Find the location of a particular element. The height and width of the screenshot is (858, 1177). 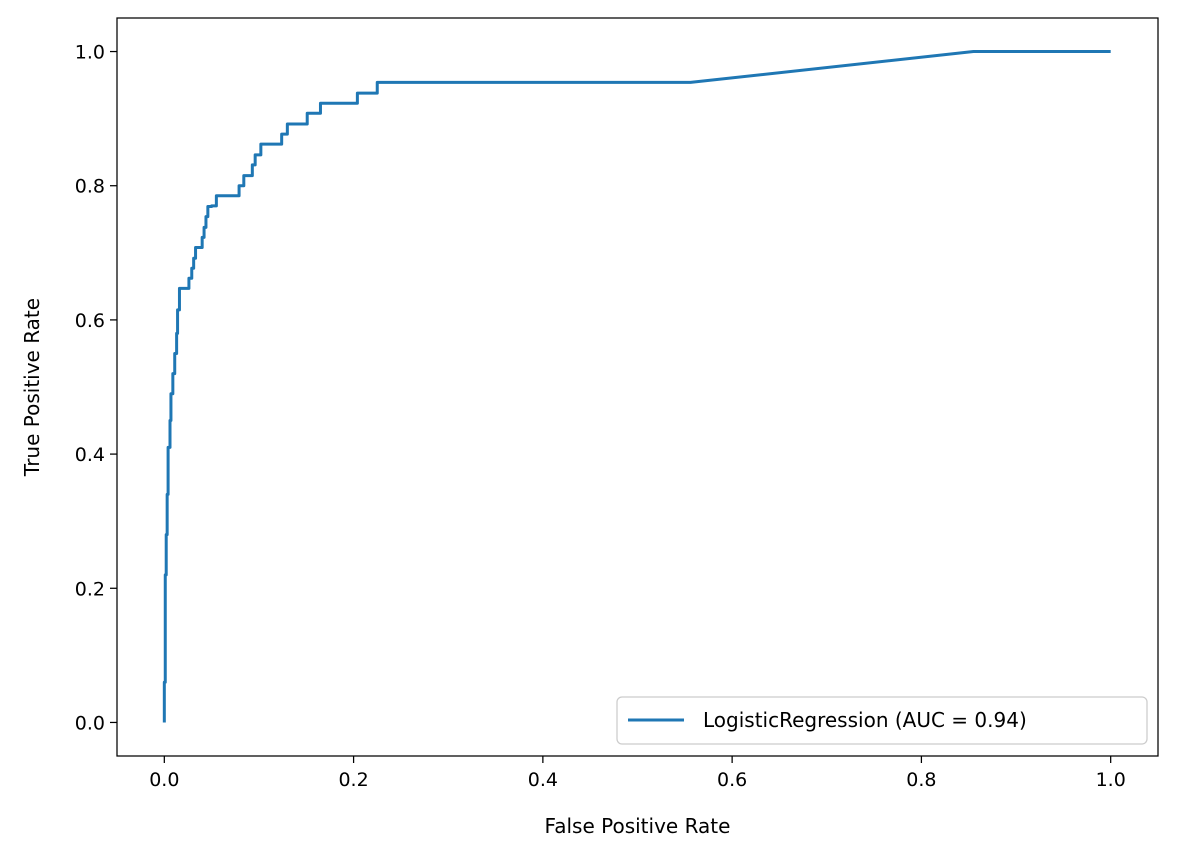

legend: LogisticRegression (AUC = 0.94) is located at coordinates (882, 720).